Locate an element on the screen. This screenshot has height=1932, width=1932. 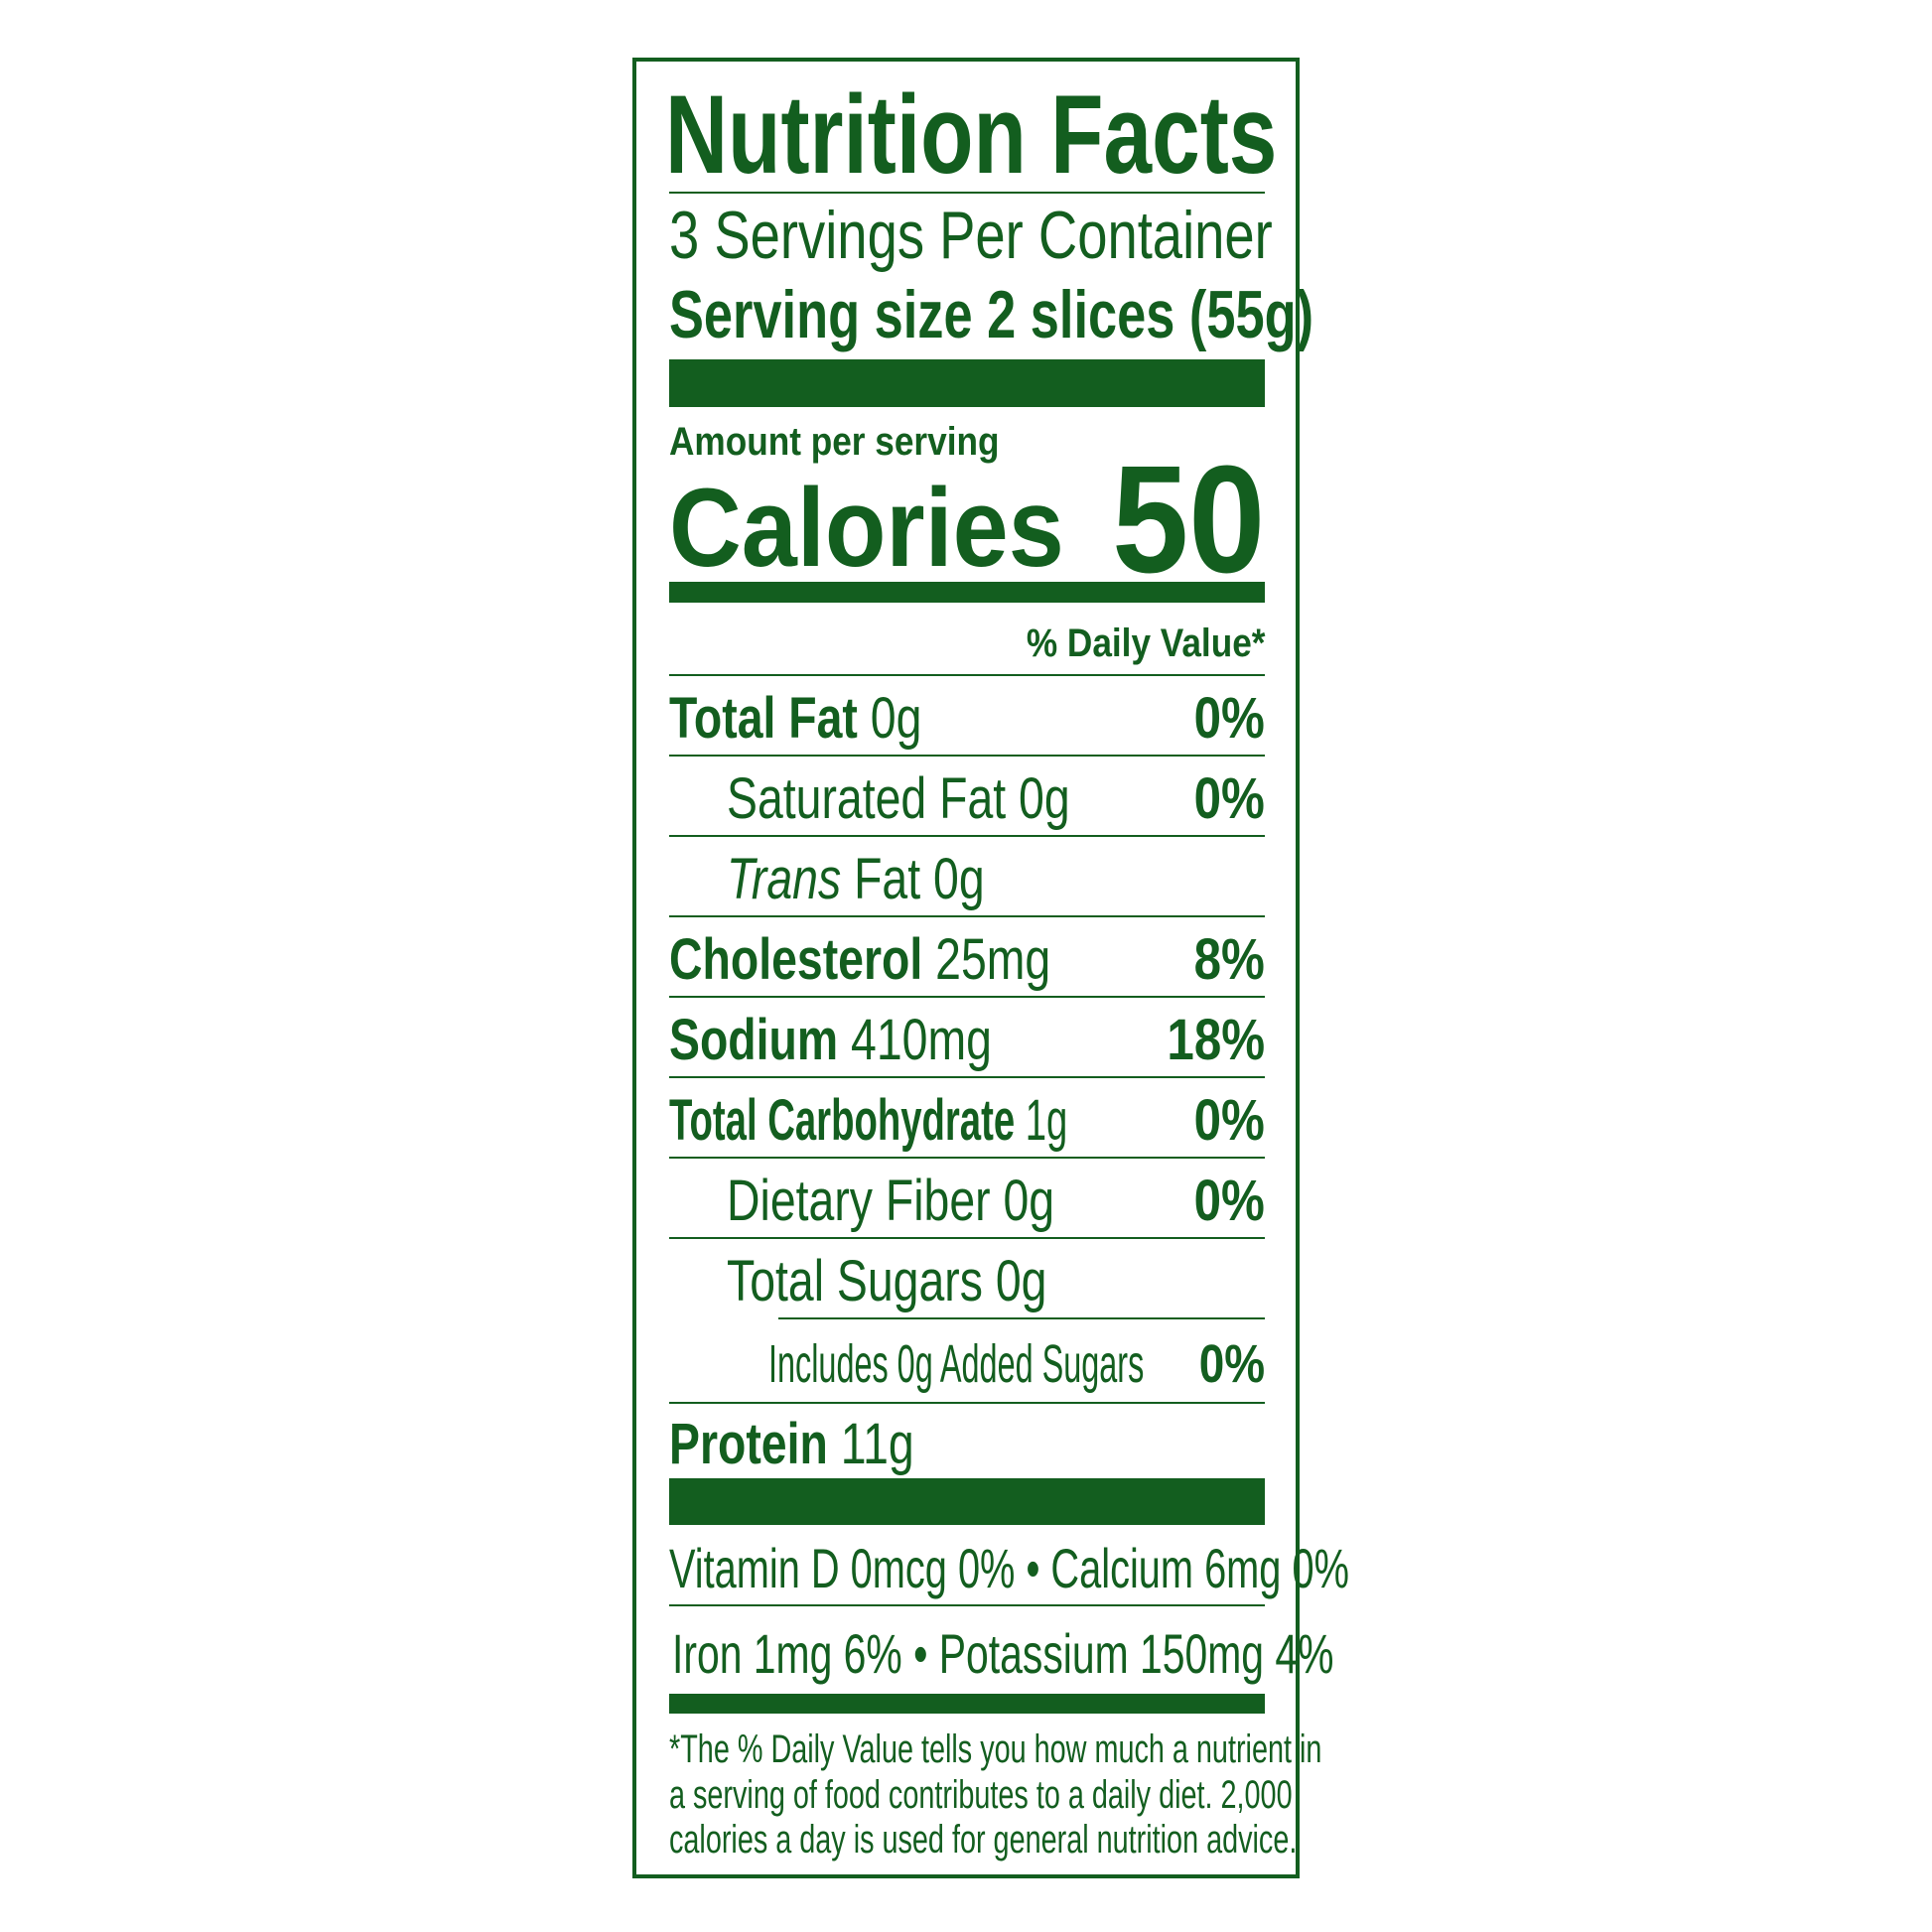
amount-per-serving: Amount per serving is located at coordinates (834, 442).